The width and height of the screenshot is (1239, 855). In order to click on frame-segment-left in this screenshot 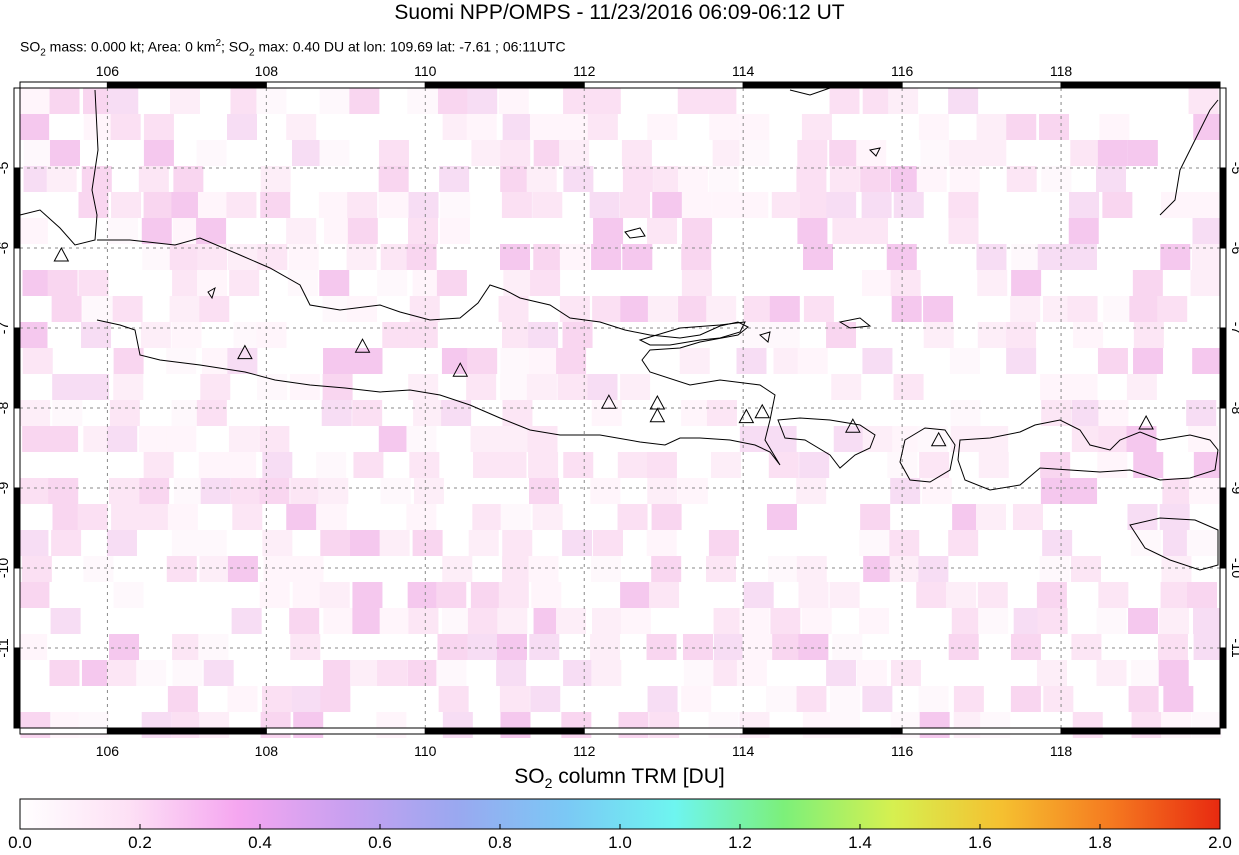, I will do `click(17, 208)`.